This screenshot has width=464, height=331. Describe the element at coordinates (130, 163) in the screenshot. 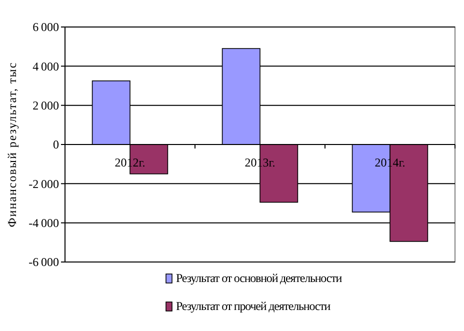

I see `x-tick-label: 2012г.` at that location.